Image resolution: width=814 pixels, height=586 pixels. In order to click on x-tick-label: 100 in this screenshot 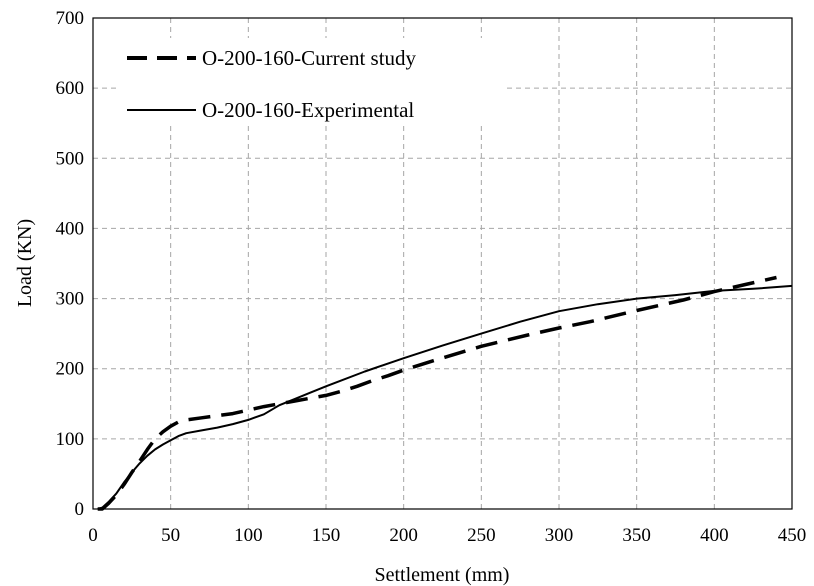, I will do `click(248, 535)`.